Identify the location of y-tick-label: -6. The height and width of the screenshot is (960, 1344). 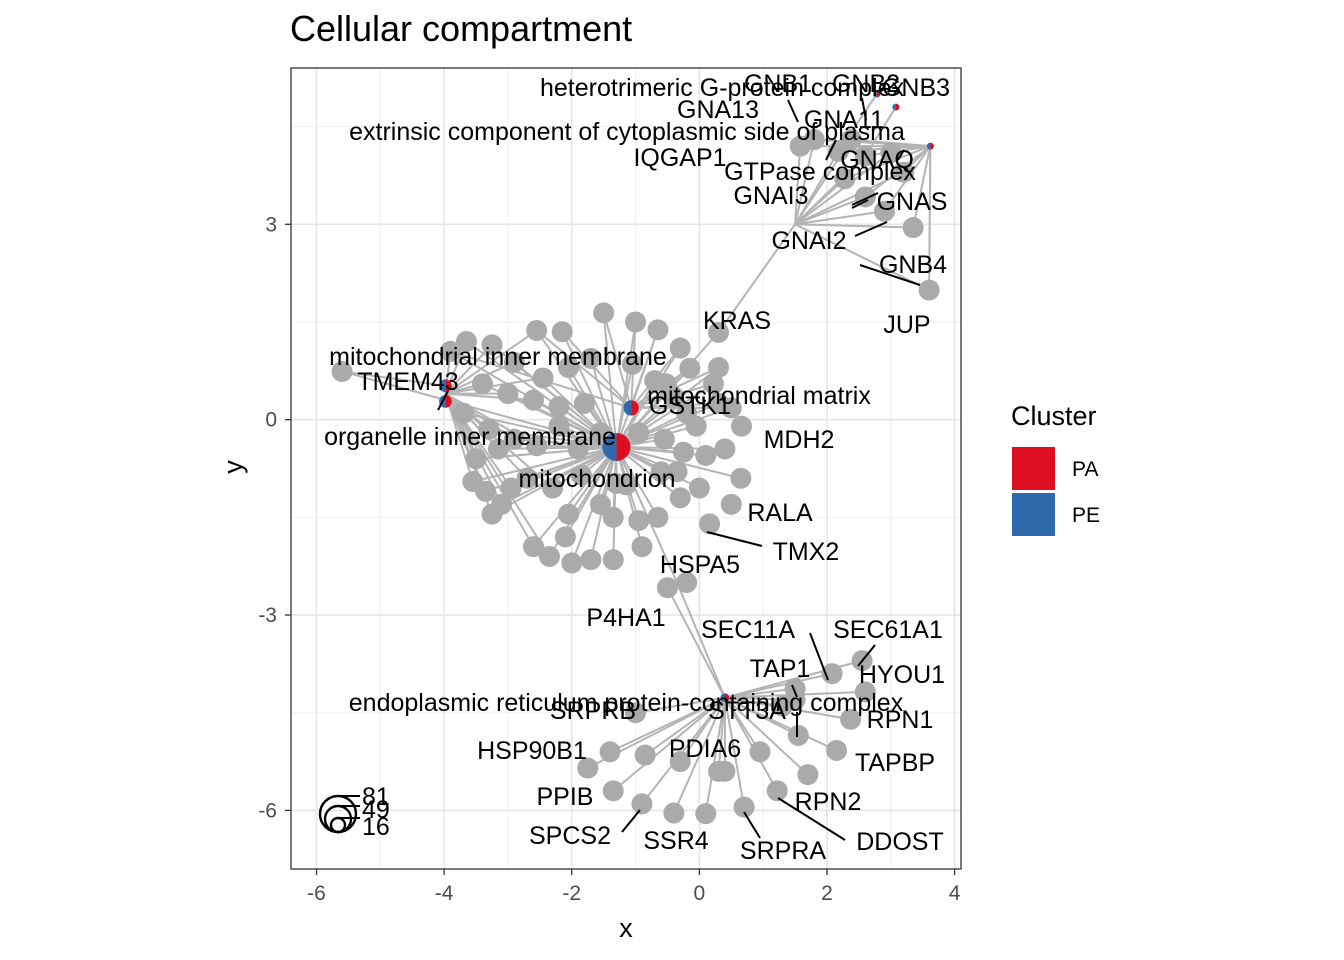
(267, 810).